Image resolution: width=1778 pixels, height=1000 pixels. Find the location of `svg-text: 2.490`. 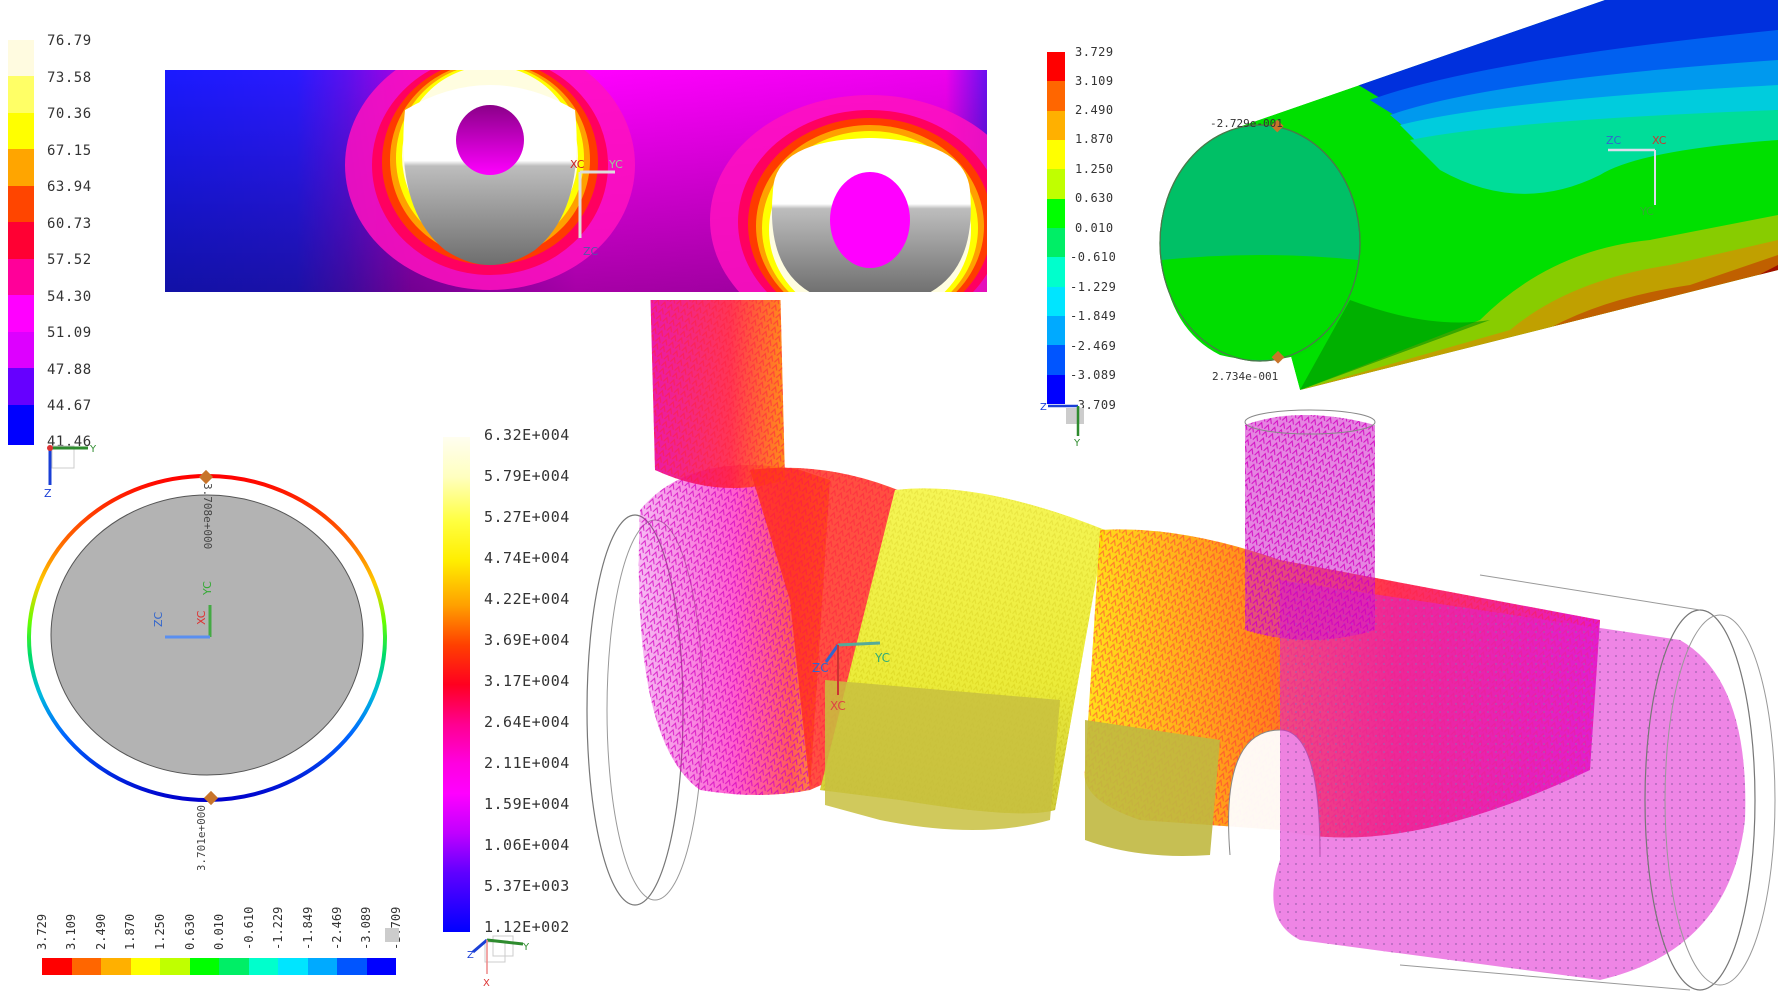

svg-text: 2.490 is located at coordinates (101, 932).